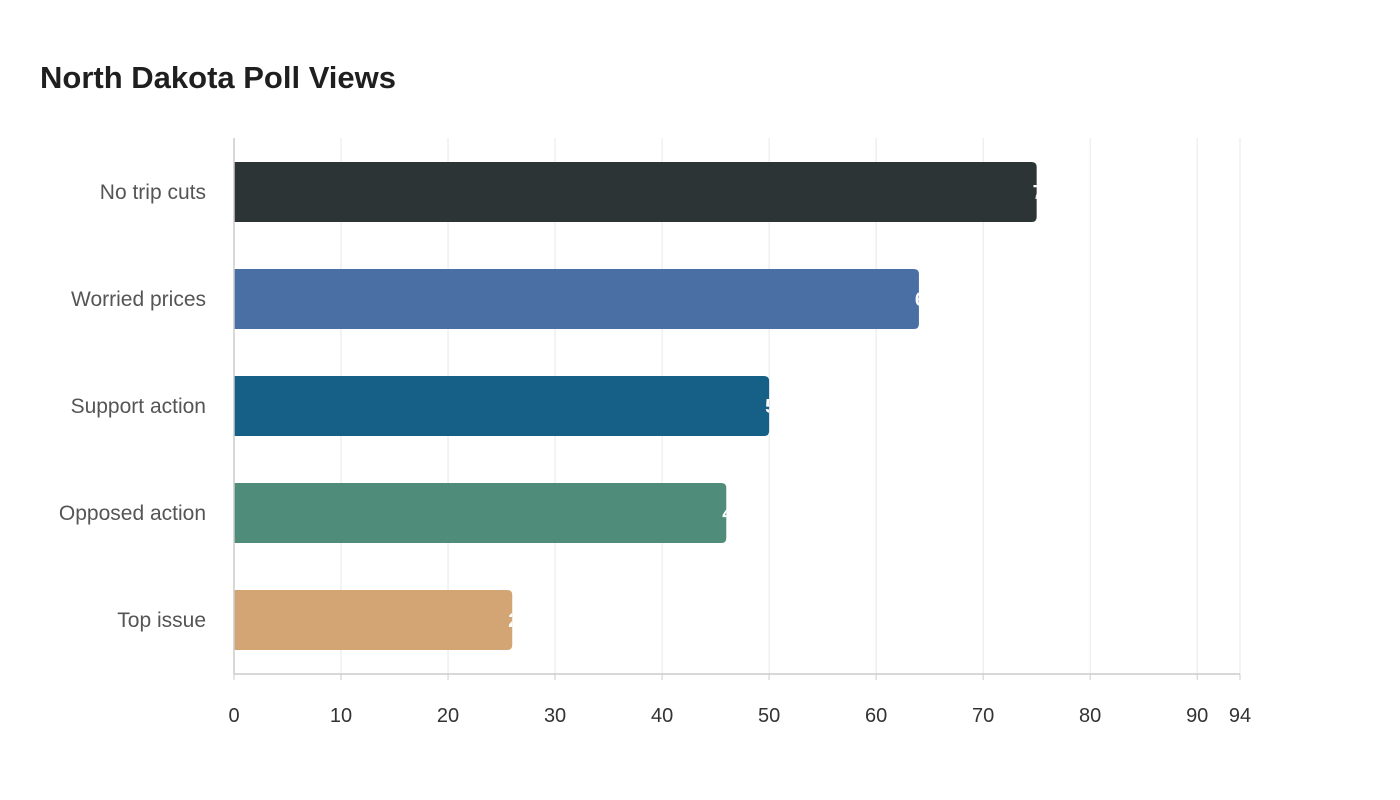 The height and width of the screenshot is (800, 1400). Describe the element at coordinates (519, 621) in the screenshot. I see `data-label: 26` at that location.